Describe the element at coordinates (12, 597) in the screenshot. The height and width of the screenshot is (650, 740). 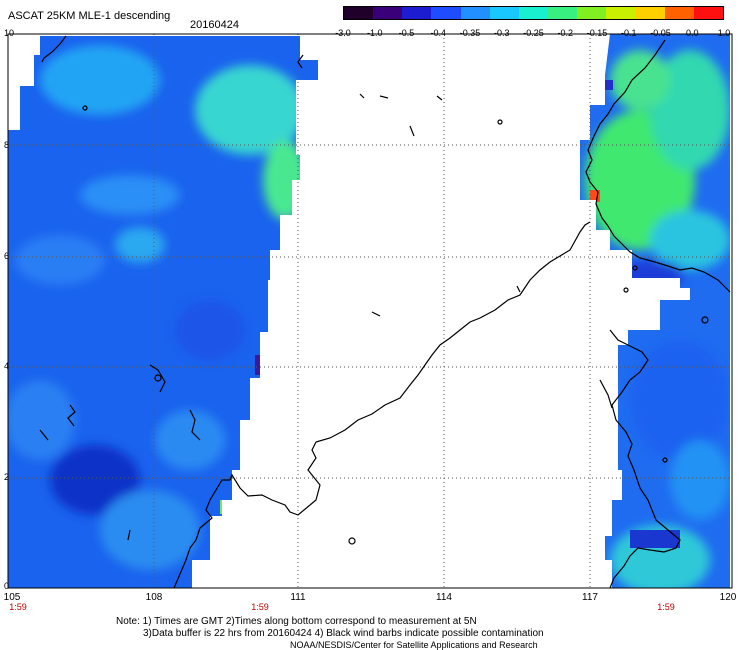
I see `x-label-105: 105` at that location.